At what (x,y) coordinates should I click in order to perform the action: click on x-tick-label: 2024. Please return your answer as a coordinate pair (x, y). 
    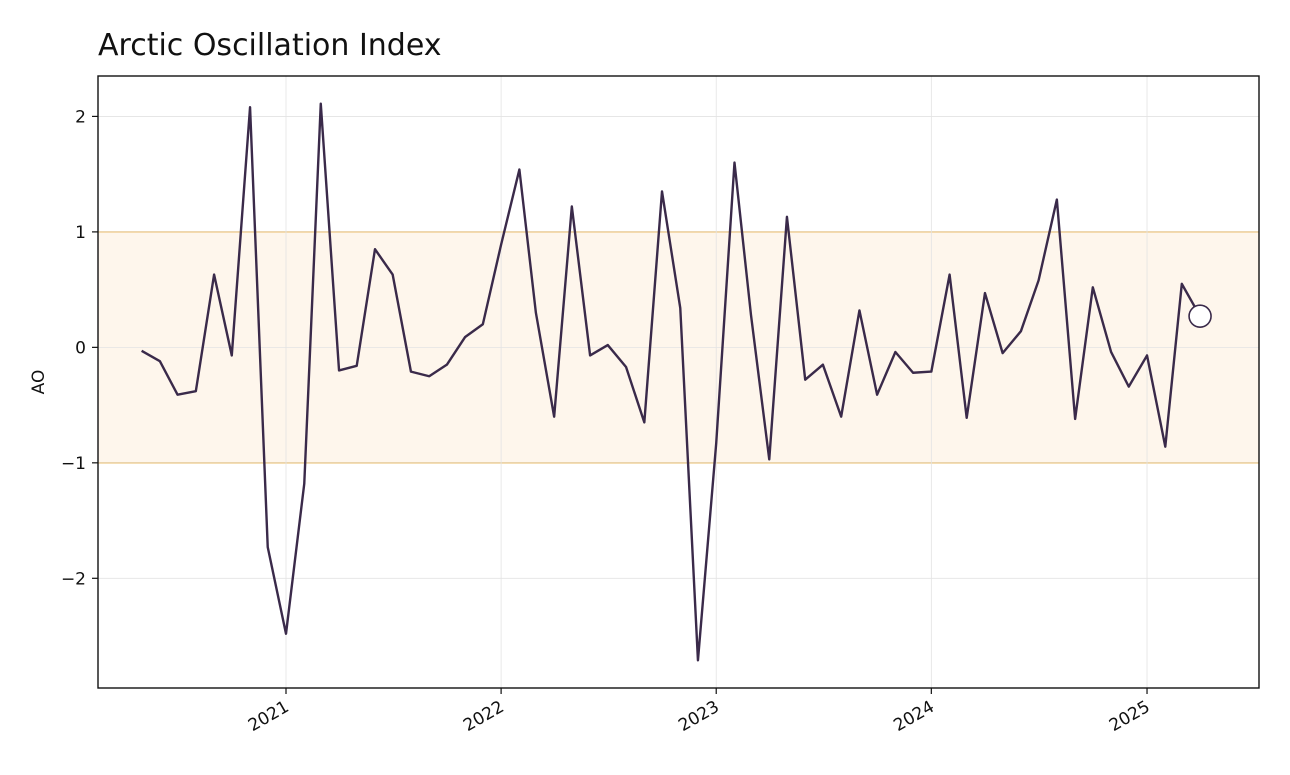
    Looking at the image, I should click on (913, 716).